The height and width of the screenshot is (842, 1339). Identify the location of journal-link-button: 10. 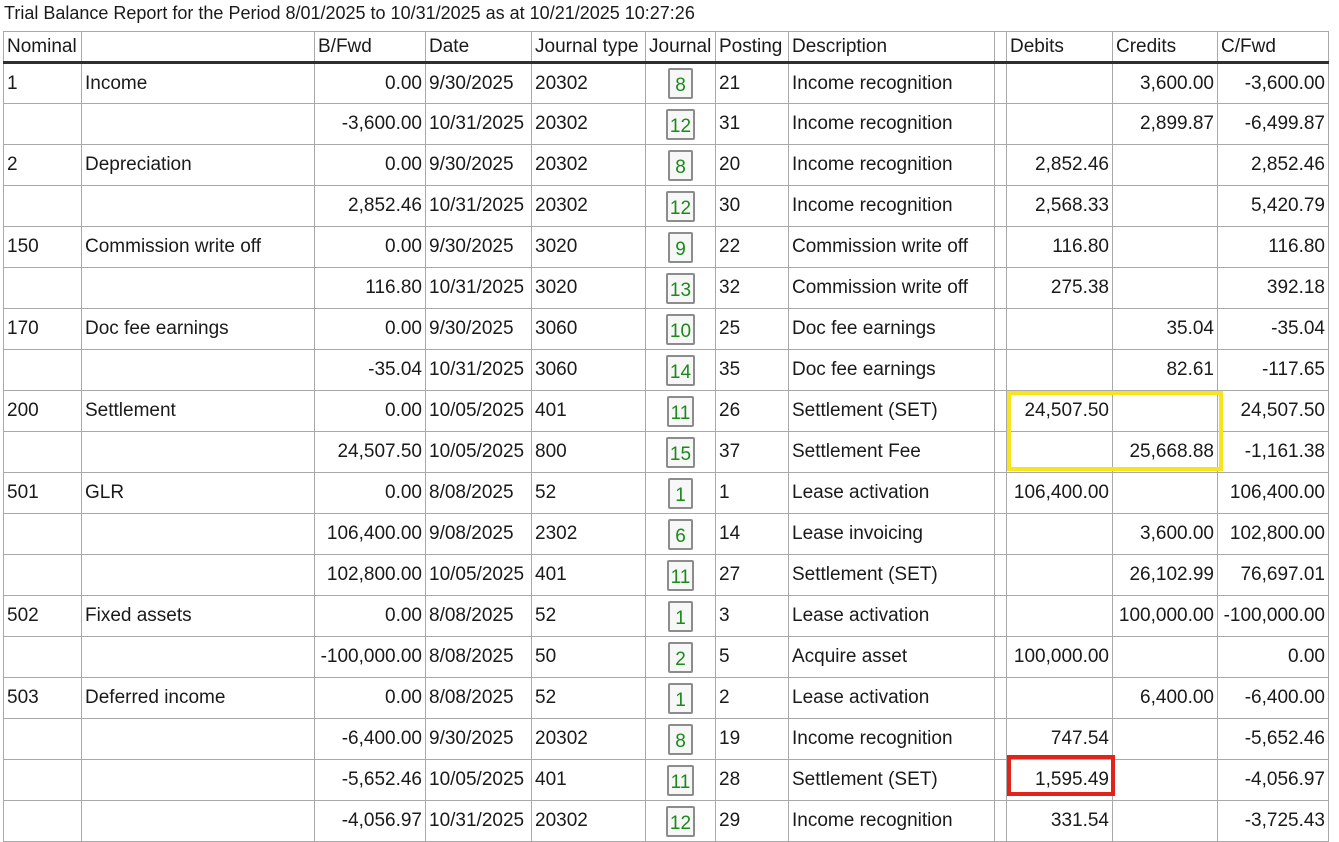
(680, 329).